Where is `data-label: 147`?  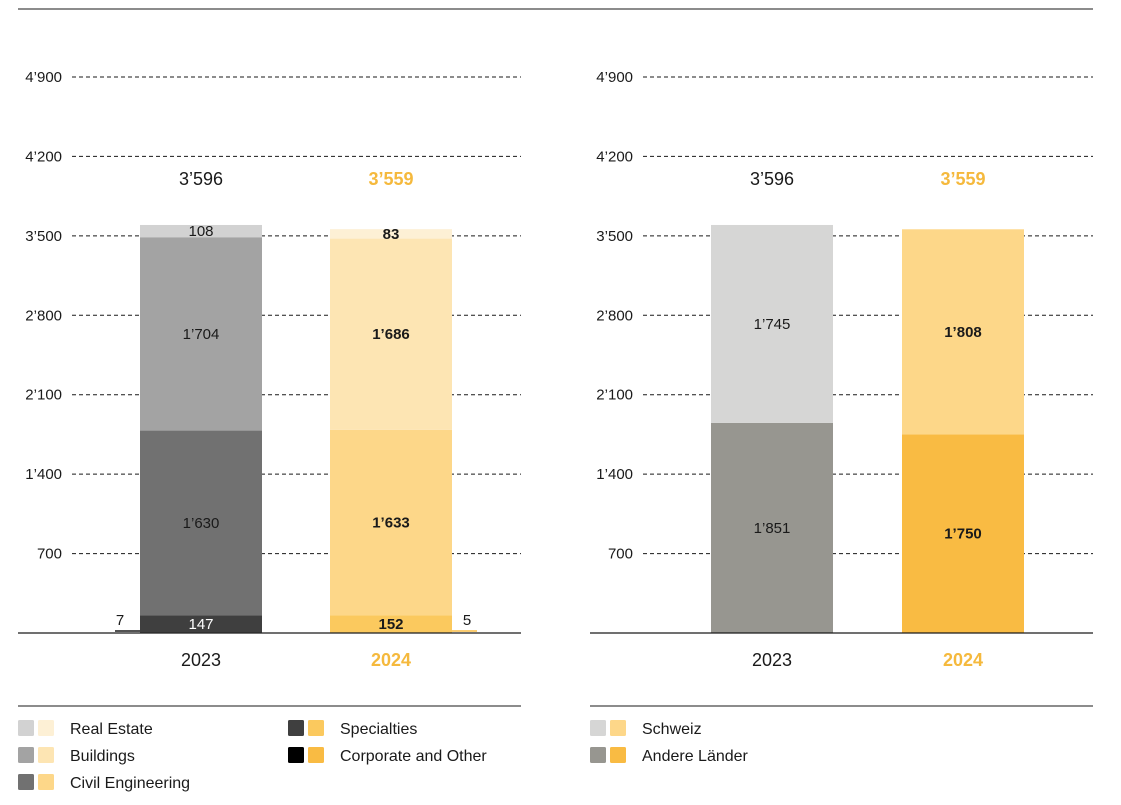 data-label: 147 is located at coordinates (200, 624).